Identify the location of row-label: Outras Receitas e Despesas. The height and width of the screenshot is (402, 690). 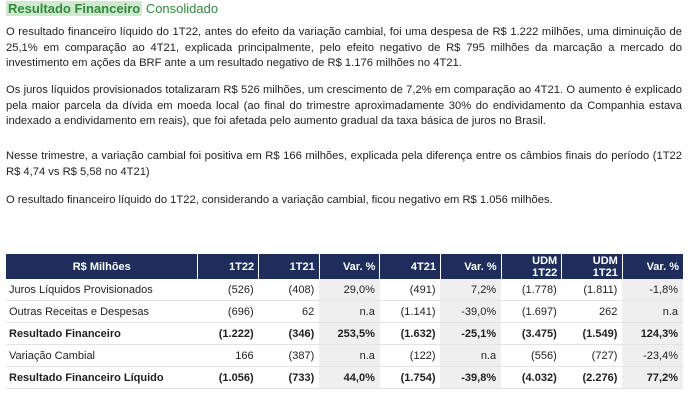
(102, 311).